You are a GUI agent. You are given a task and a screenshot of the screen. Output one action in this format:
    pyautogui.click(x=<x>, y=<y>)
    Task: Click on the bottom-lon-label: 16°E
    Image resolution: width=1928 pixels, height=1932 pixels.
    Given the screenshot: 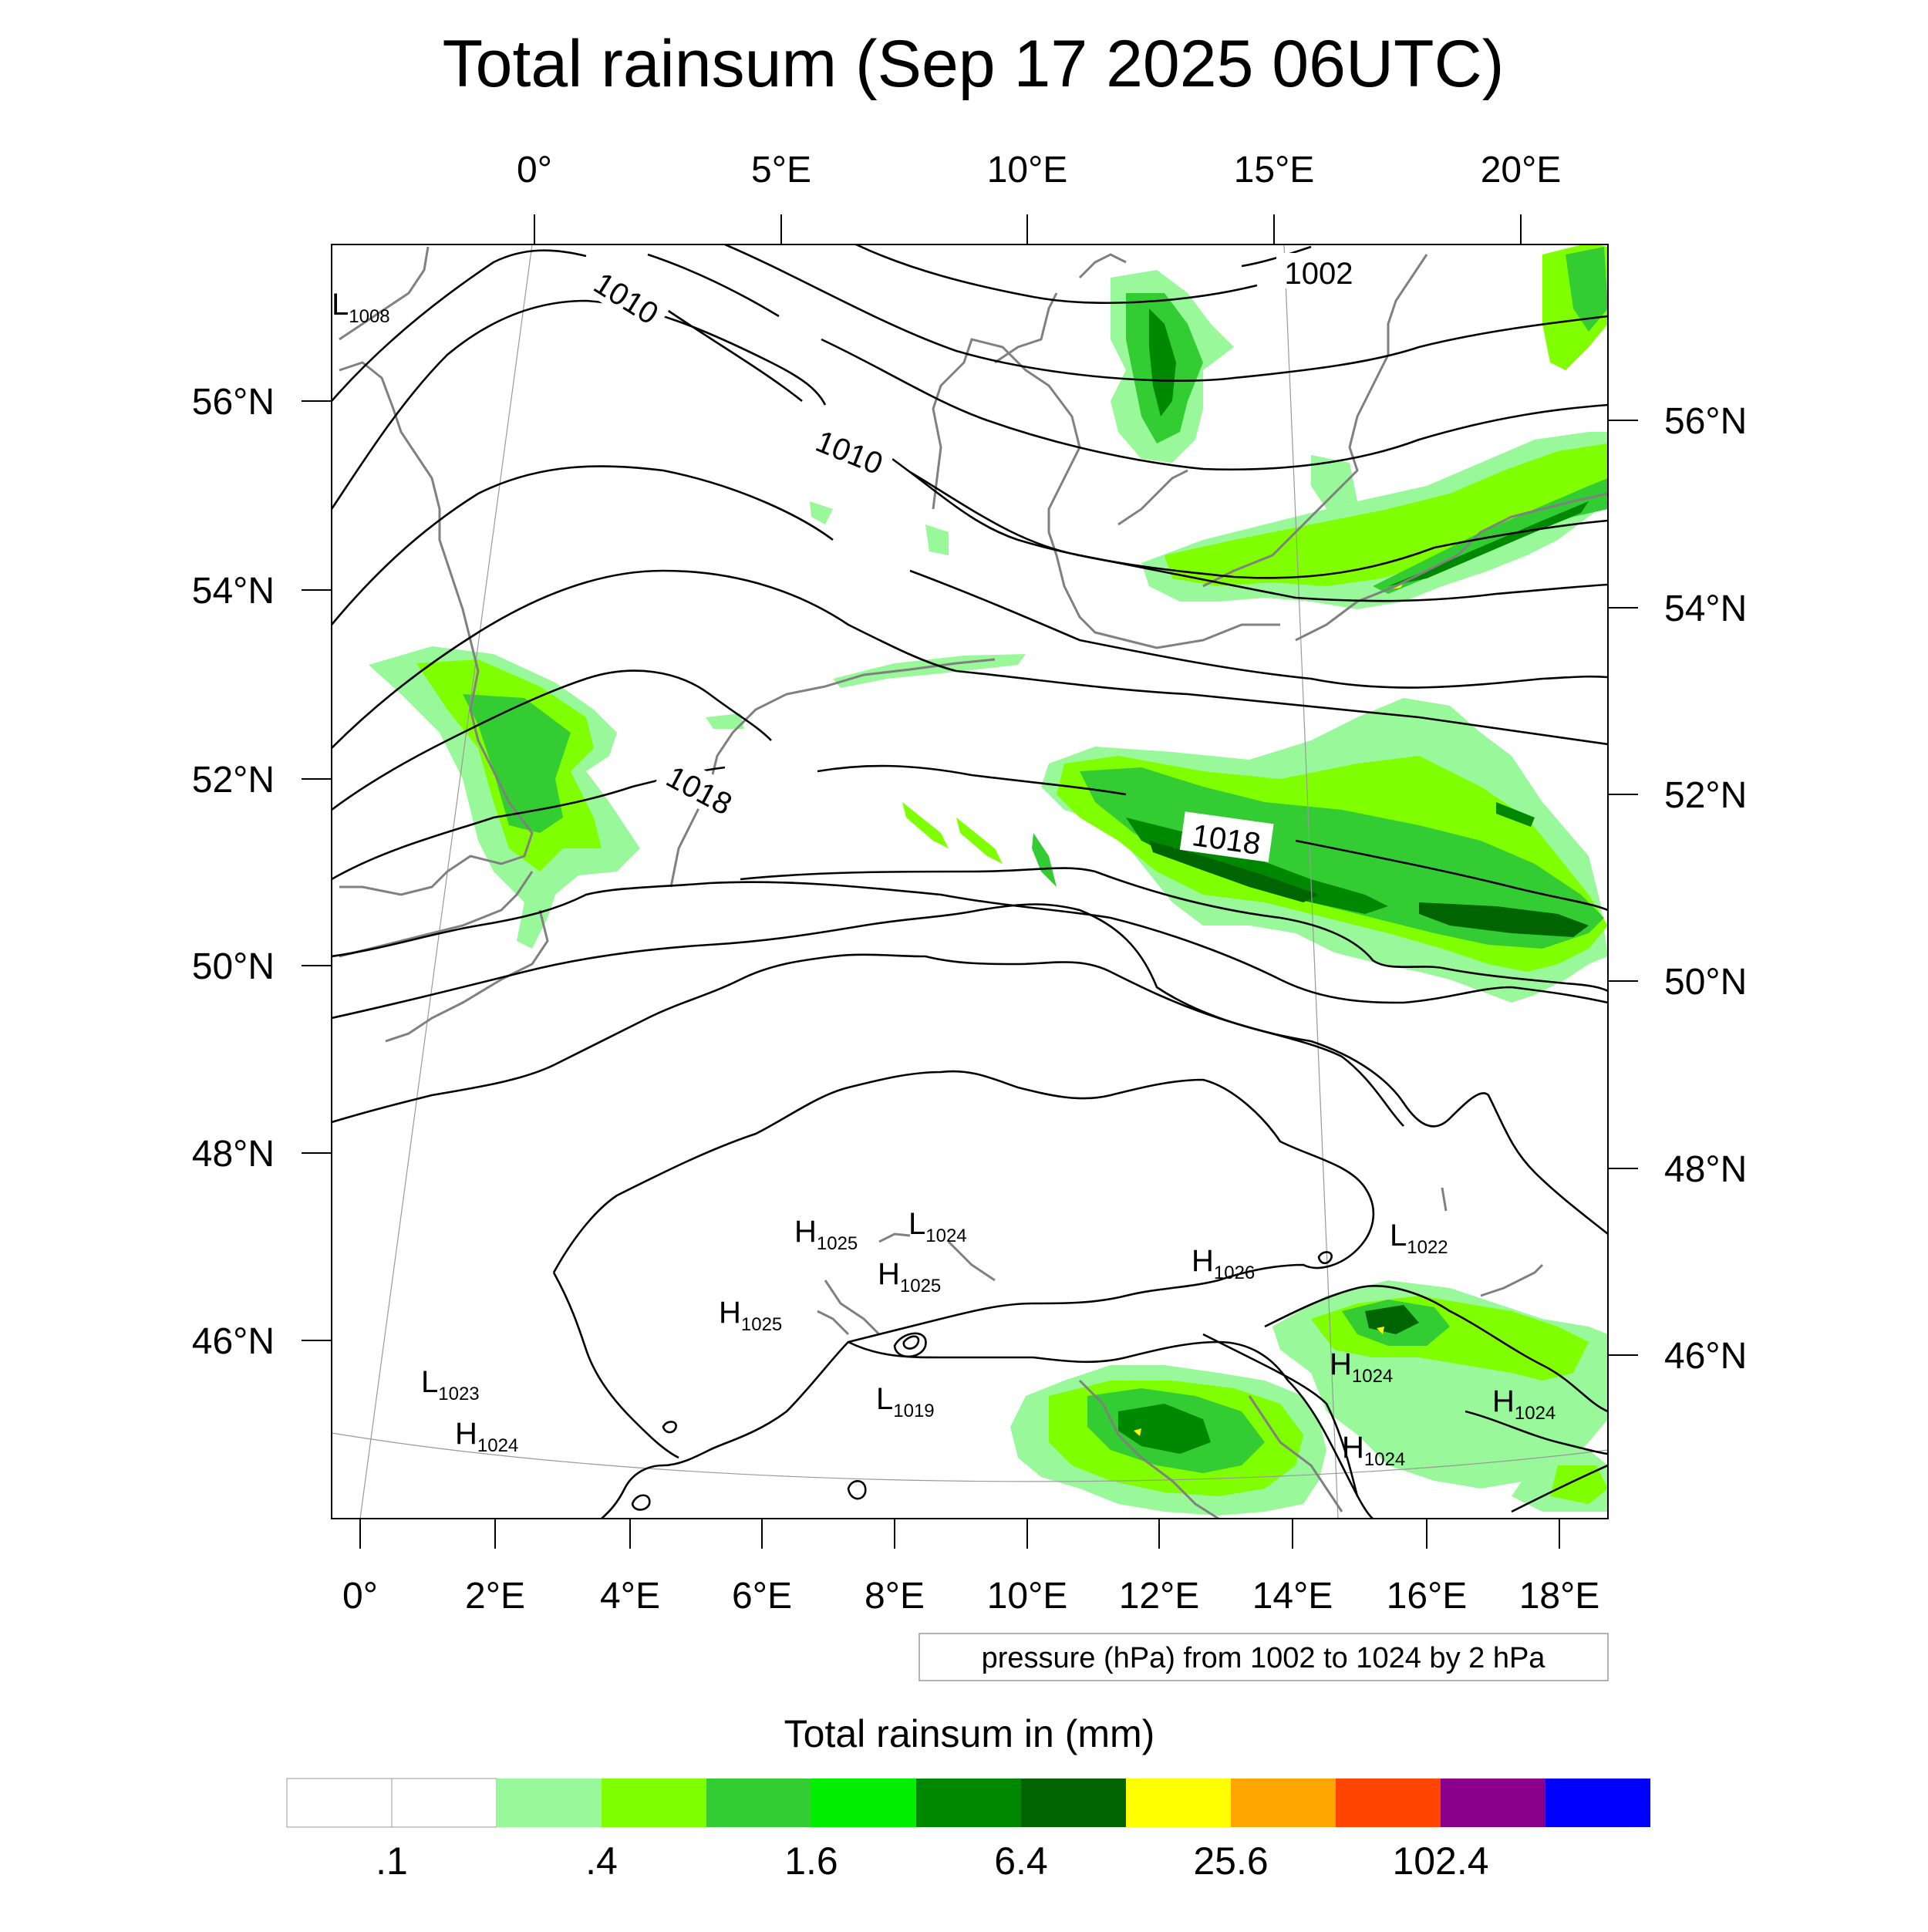 What is the action you would take?
    pyautogui.click(x=1428, y=1596)
    